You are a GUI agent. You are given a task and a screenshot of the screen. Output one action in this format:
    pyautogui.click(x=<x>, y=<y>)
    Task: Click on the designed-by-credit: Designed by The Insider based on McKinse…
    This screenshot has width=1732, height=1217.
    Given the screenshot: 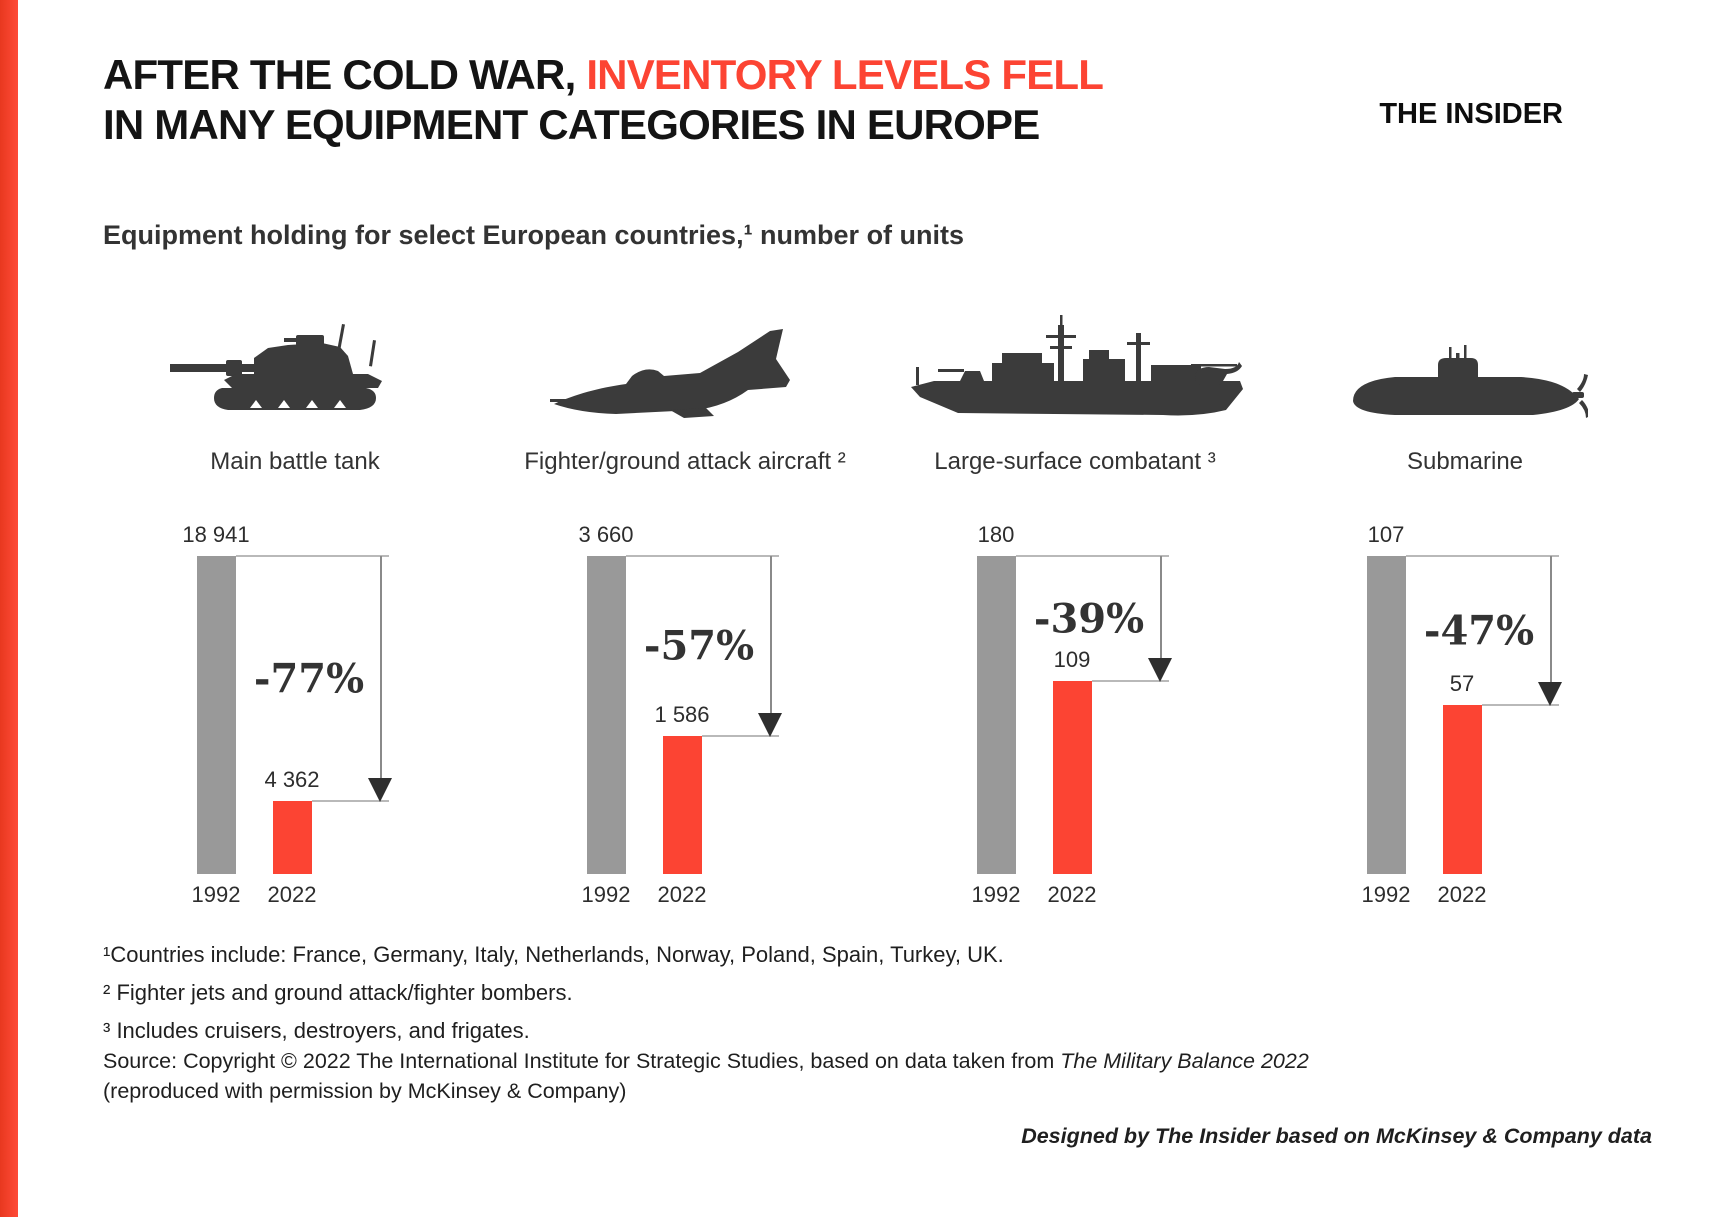 What is the action you would take?
    pyautogui.click(x=1336, y=1136)
    